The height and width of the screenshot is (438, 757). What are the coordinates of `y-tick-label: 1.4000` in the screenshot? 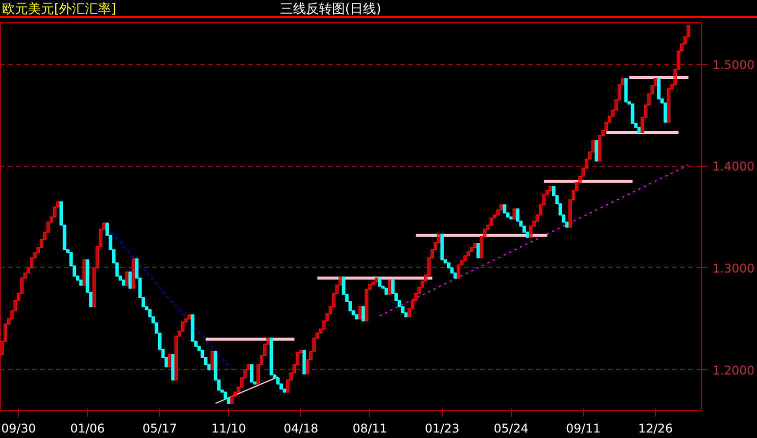 It's located at (733, 167).